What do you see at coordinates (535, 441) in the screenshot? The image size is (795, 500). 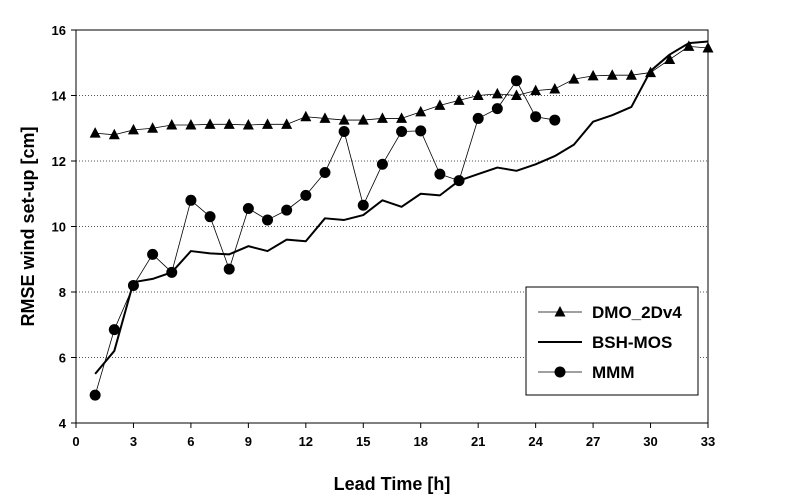 I see `x-tick-label: 24` at bounding box center [535, 441].